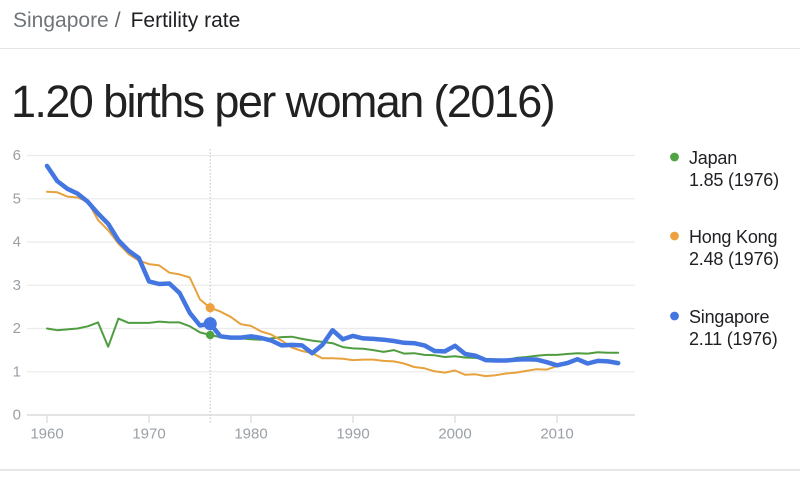  What do you see at coordinates (454, 434) in the screenshot?
I see `svg-text: 2000` at bounding box center [454, 434].